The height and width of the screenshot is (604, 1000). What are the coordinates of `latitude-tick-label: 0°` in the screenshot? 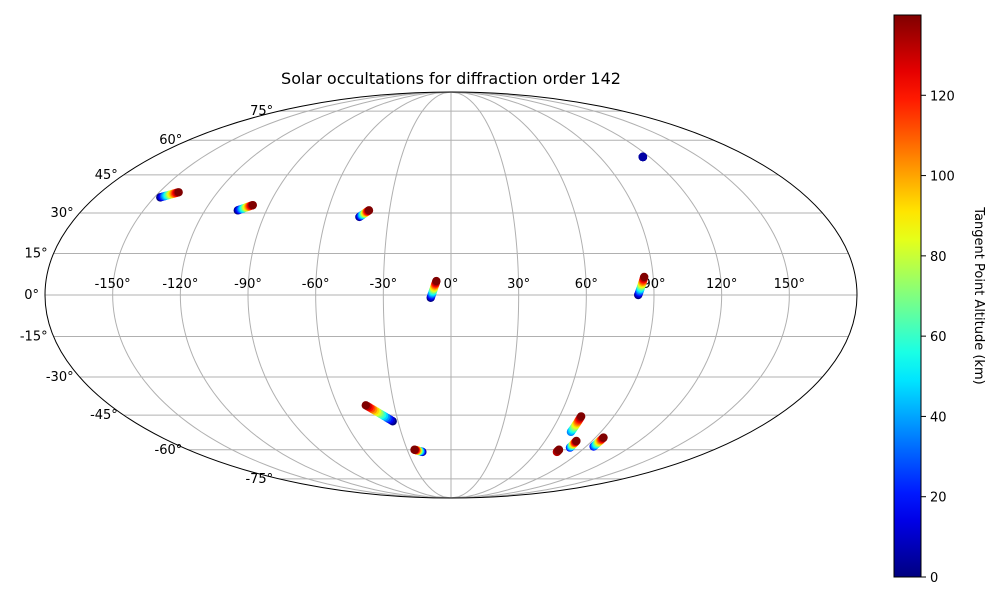 It's located at (31, 295).